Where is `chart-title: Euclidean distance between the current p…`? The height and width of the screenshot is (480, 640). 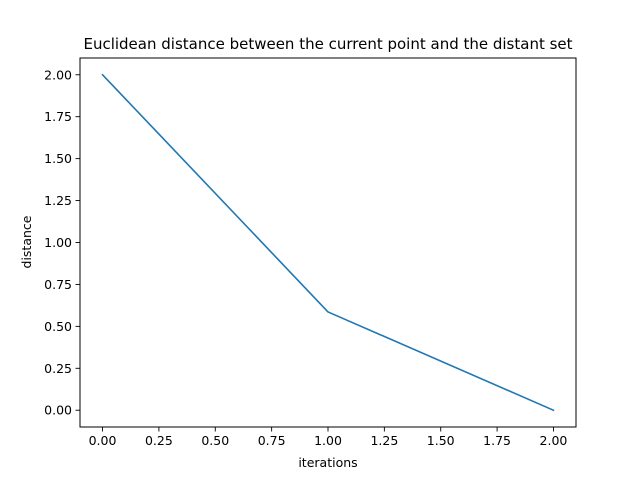 chart-title: Euclidean distance between the current p… is located at coordinates (327, 44).